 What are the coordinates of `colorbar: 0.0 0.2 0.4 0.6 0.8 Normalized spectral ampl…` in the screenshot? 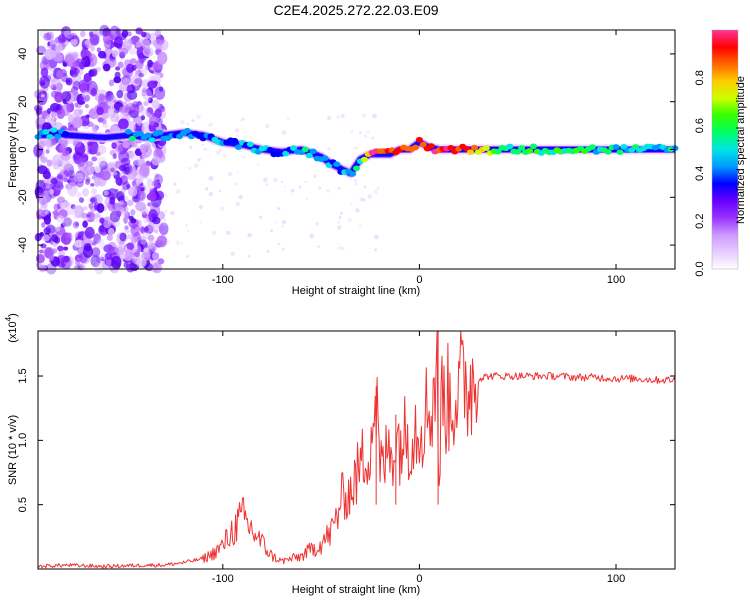 It's located at (720, 153).